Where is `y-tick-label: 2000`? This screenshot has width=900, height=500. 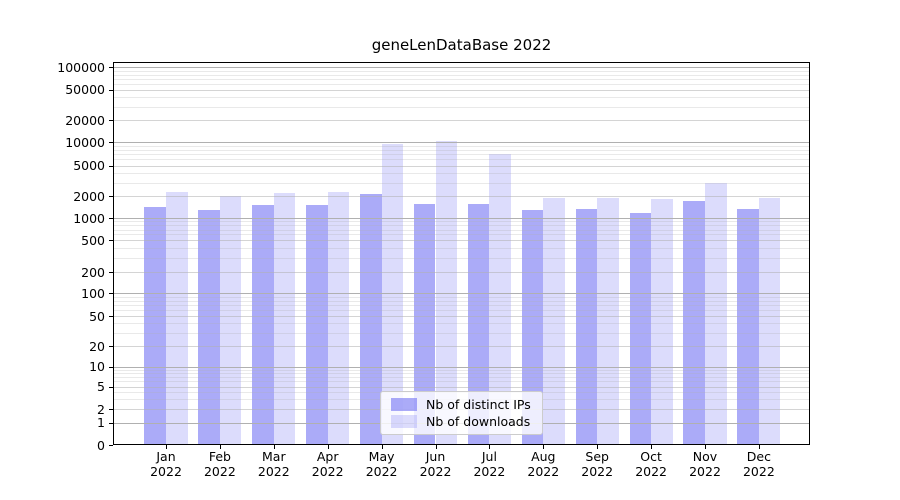
y-tick-label: 2000 is located at coordinates (89, 196).